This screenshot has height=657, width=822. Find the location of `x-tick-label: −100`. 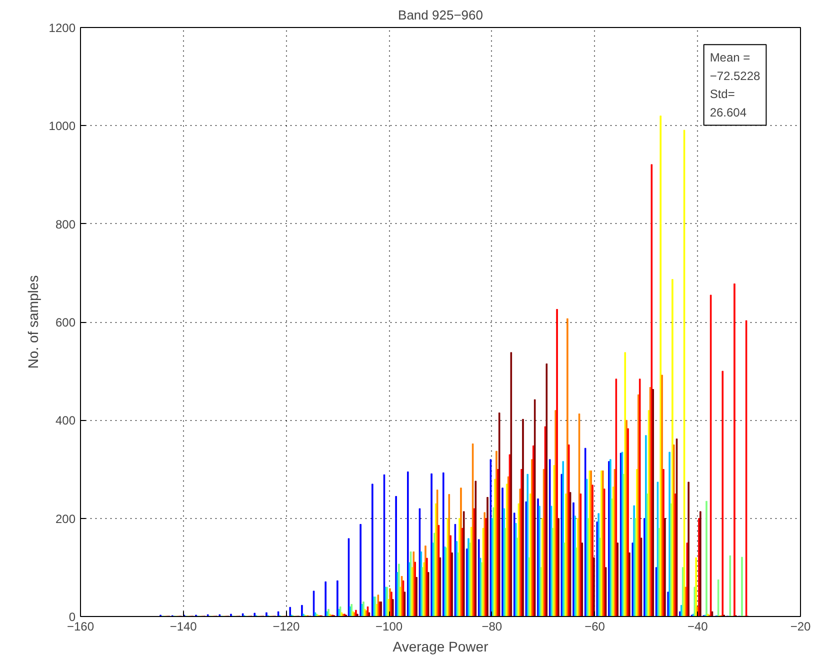

x-tick-label: −100 is located at coordinates (389, 627).